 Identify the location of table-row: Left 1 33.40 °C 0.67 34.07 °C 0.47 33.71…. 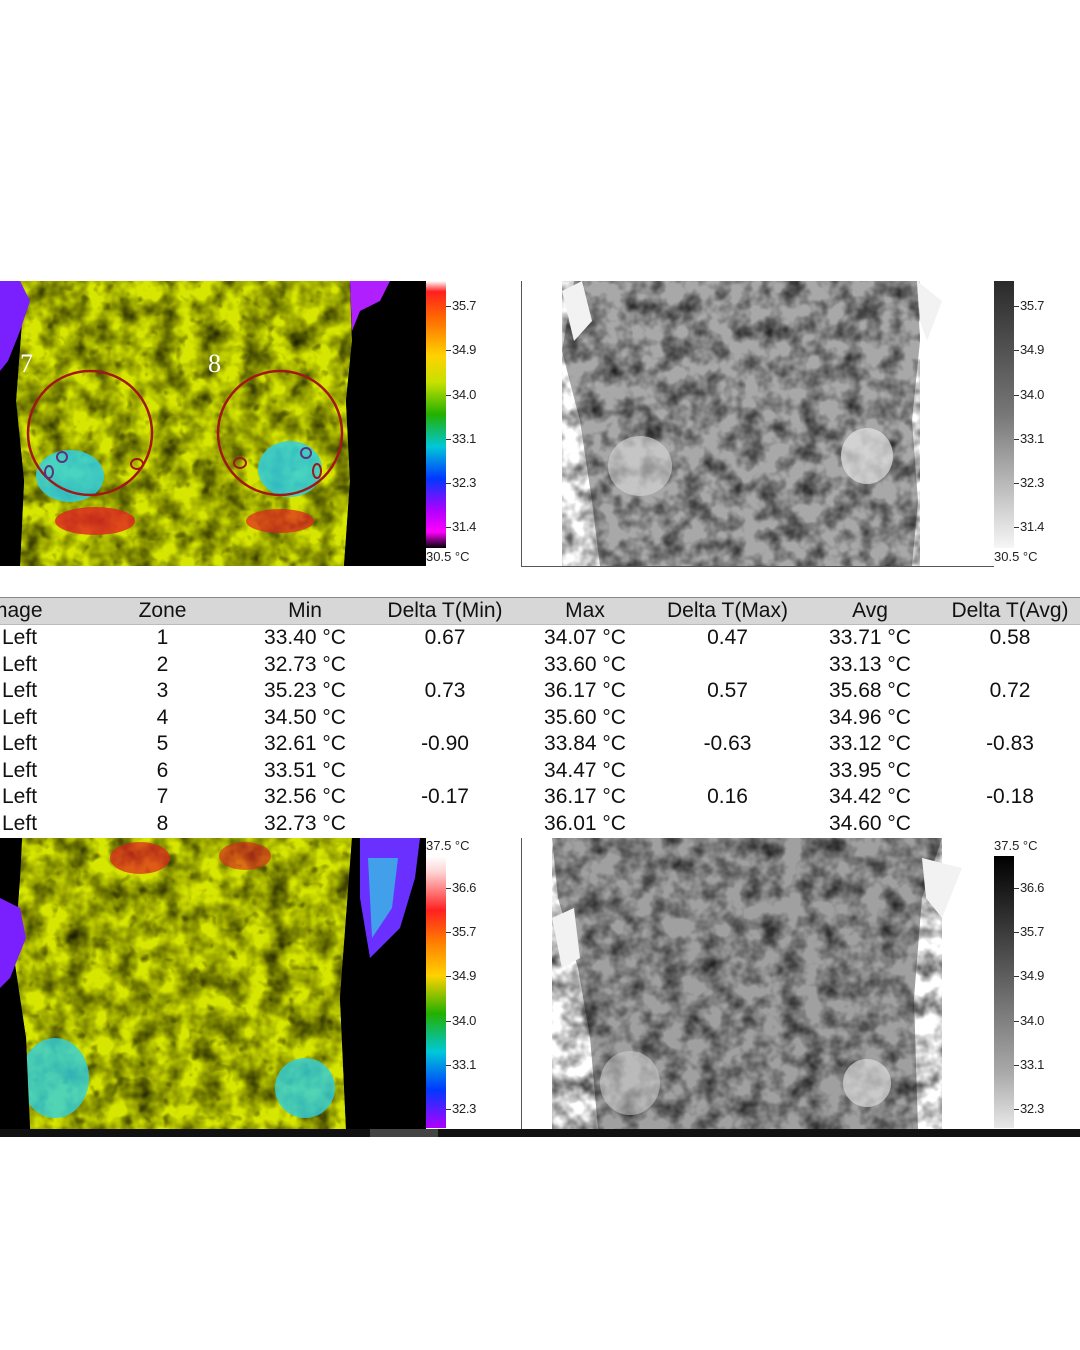
(540, 638).